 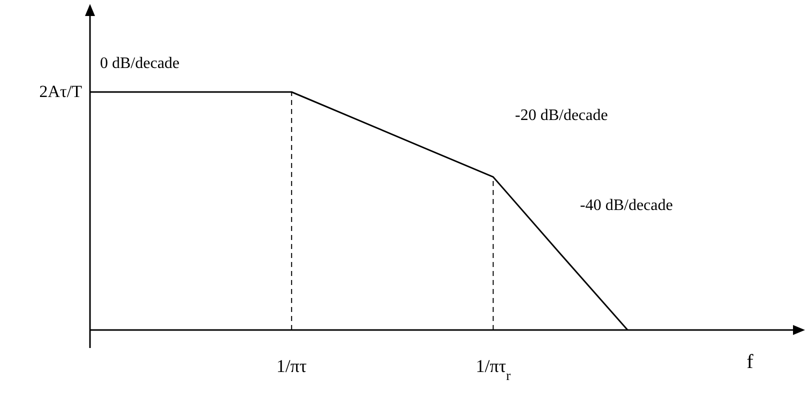 What do you see at coordinates (61, 91) in the screenshot?
I see `text: 2Aτ/T` at bounding box center [61, 91].